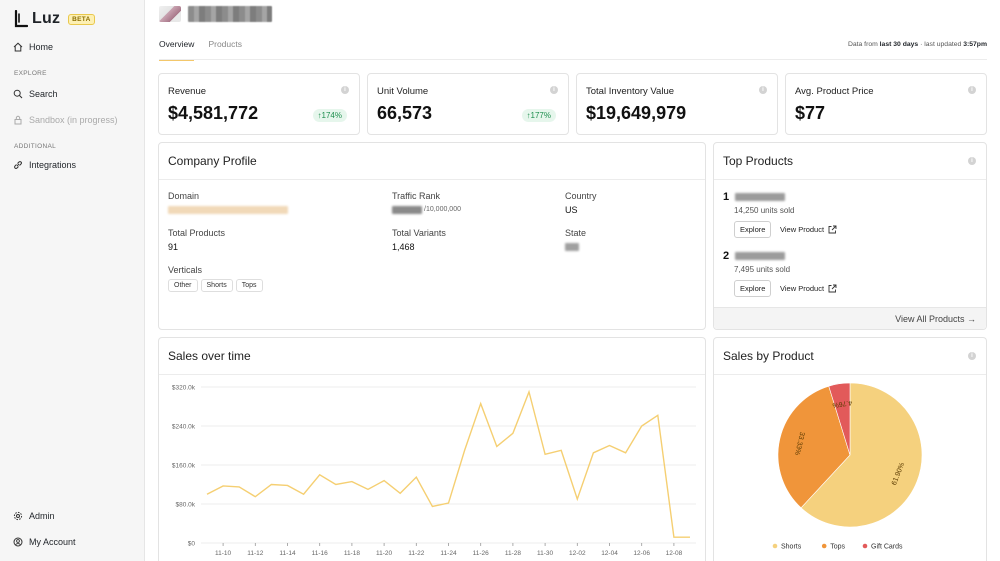  I want to click on nav-home-label: Home, so click(41, 47).